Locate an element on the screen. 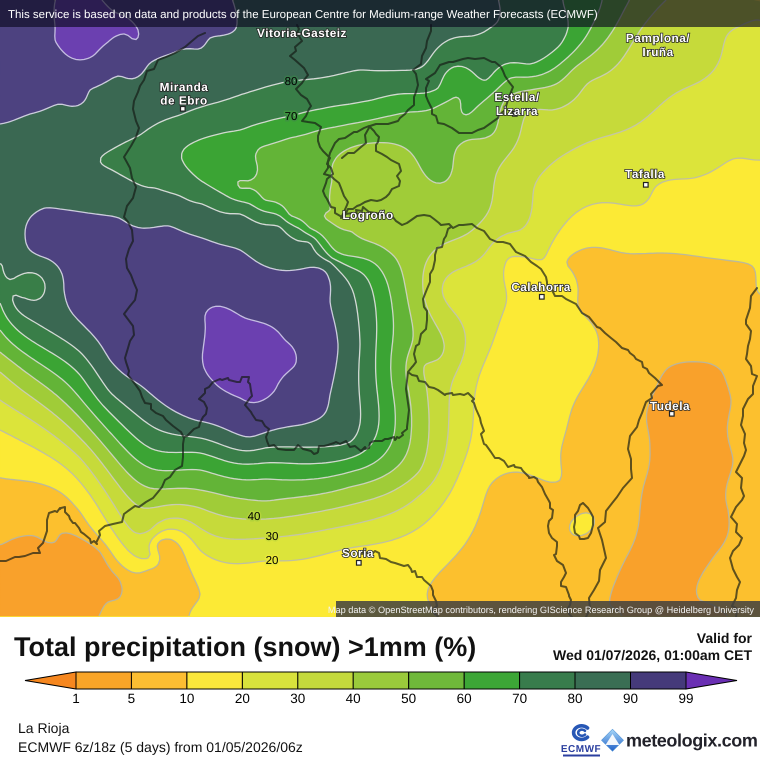  svg-text: 99 is located at coordinates (685, 698).